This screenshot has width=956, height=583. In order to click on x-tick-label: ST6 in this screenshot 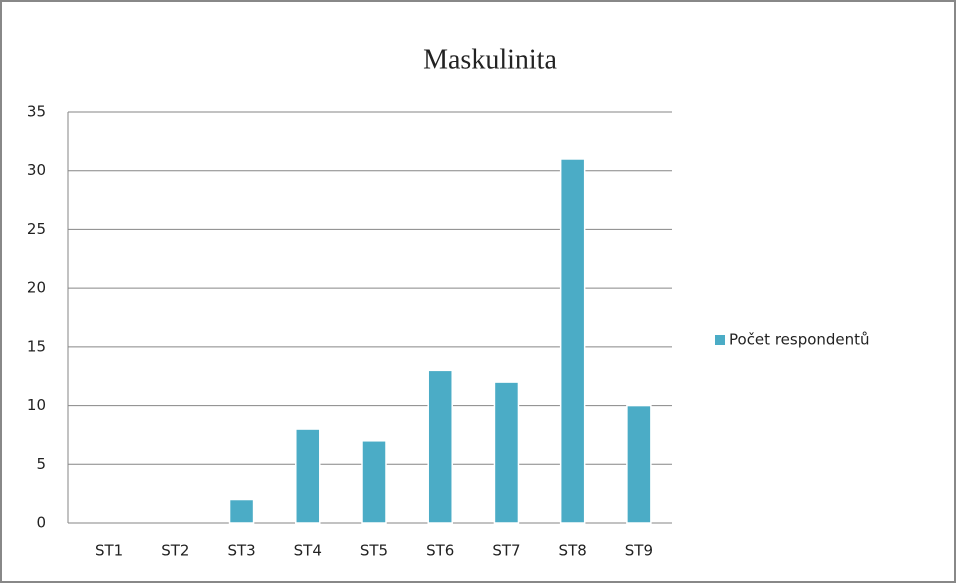, I will do `click(440, 551)`.